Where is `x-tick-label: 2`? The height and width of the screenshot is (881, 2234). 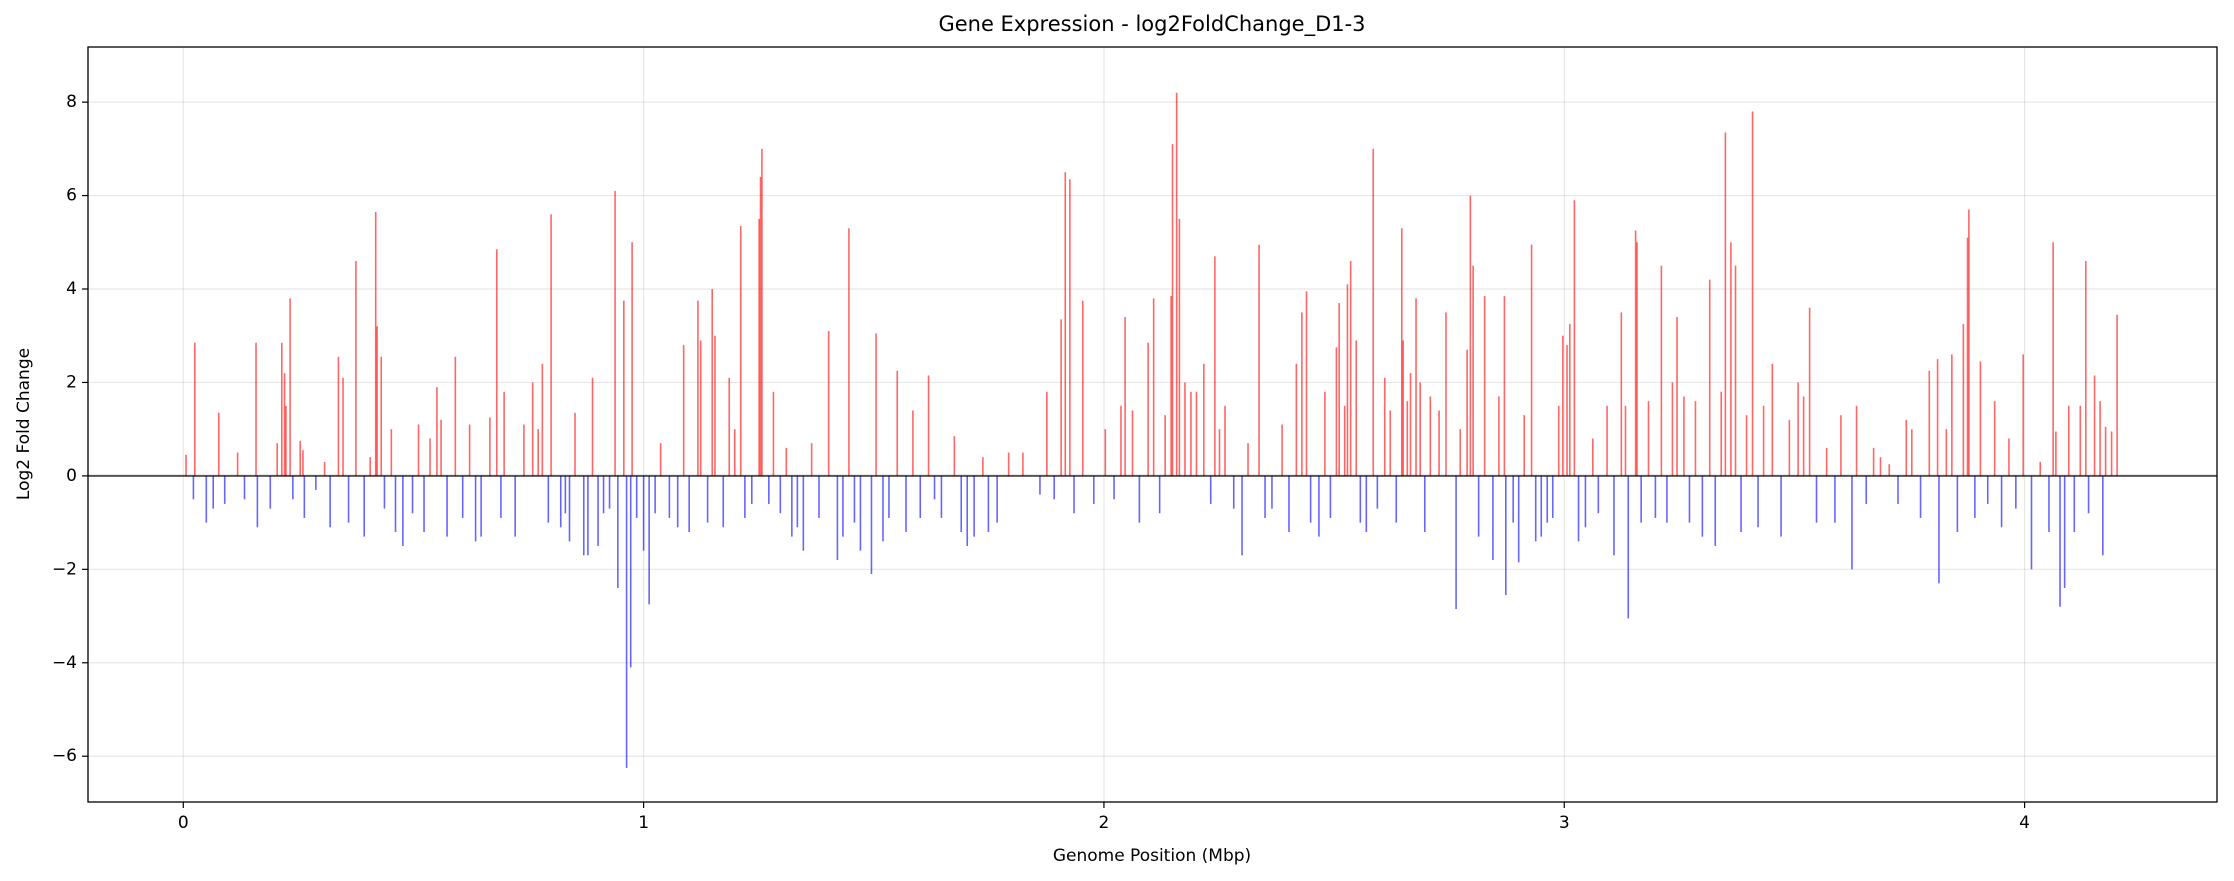 x-tick-label: 2 is located at coordinates (1104, 823).